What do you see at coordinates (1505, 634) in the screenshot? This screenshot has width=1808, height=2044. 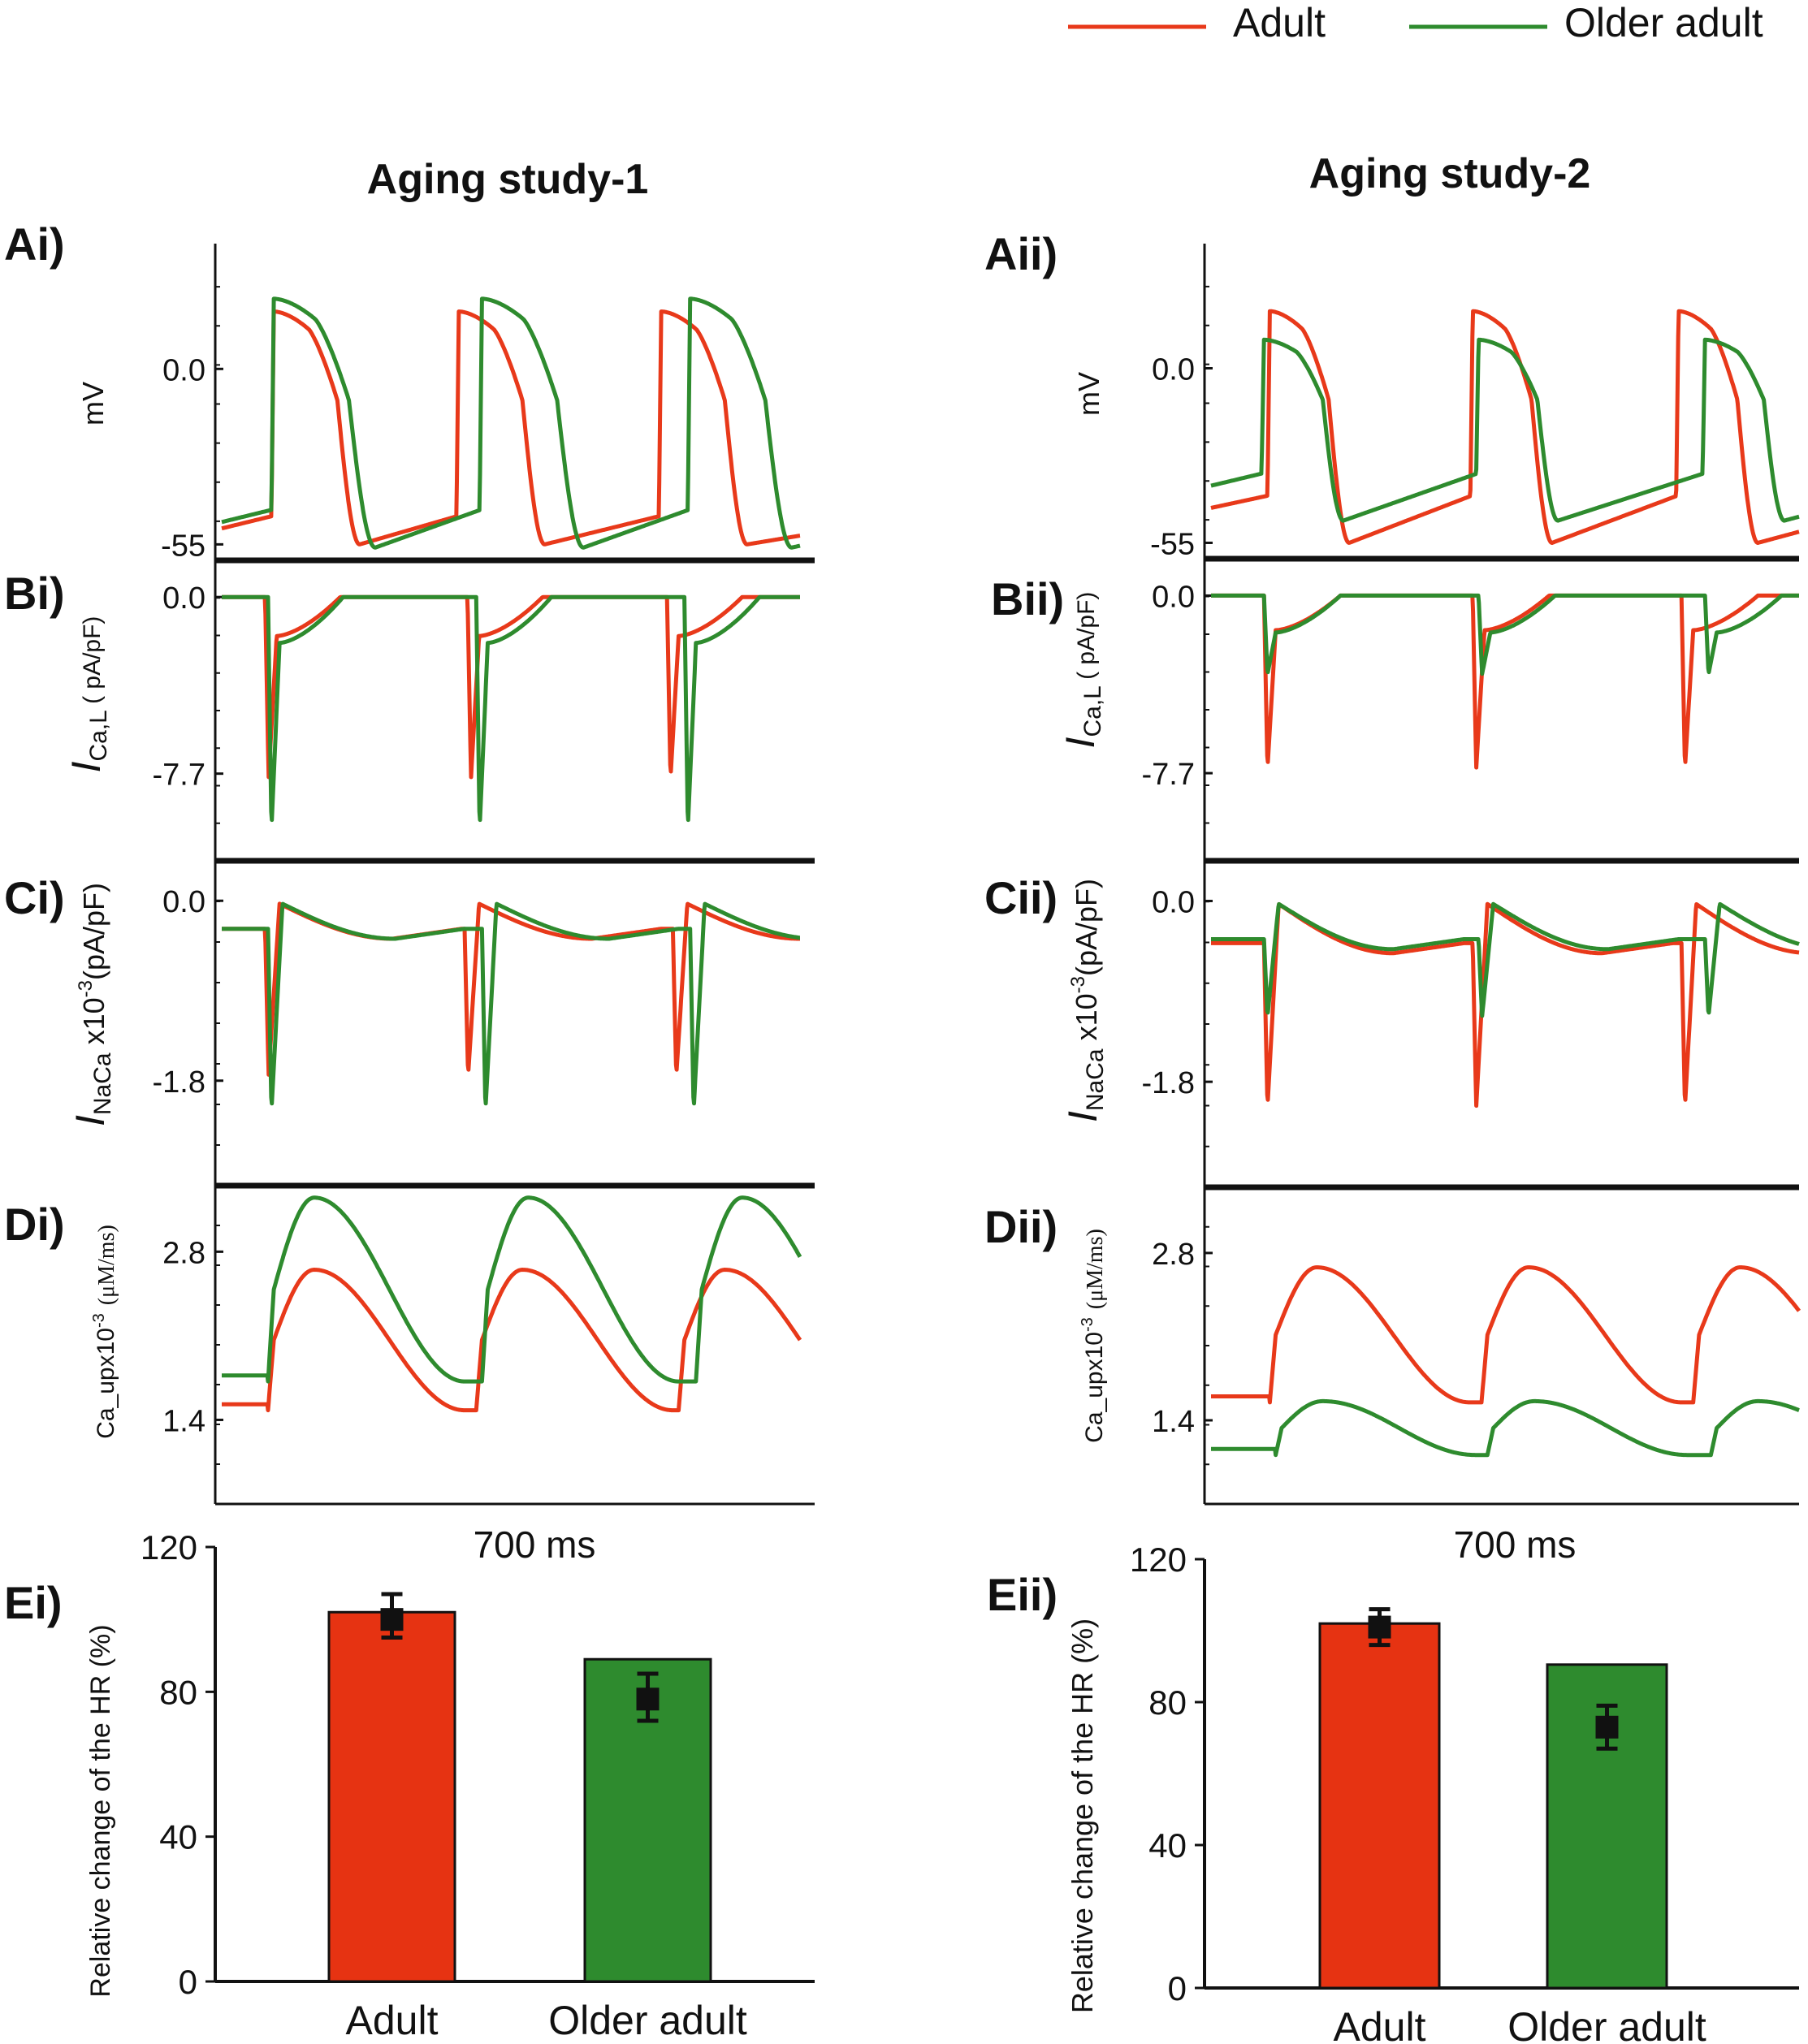 I see `series-line-Bii-older-adult` at bounding box center [1505, 634].